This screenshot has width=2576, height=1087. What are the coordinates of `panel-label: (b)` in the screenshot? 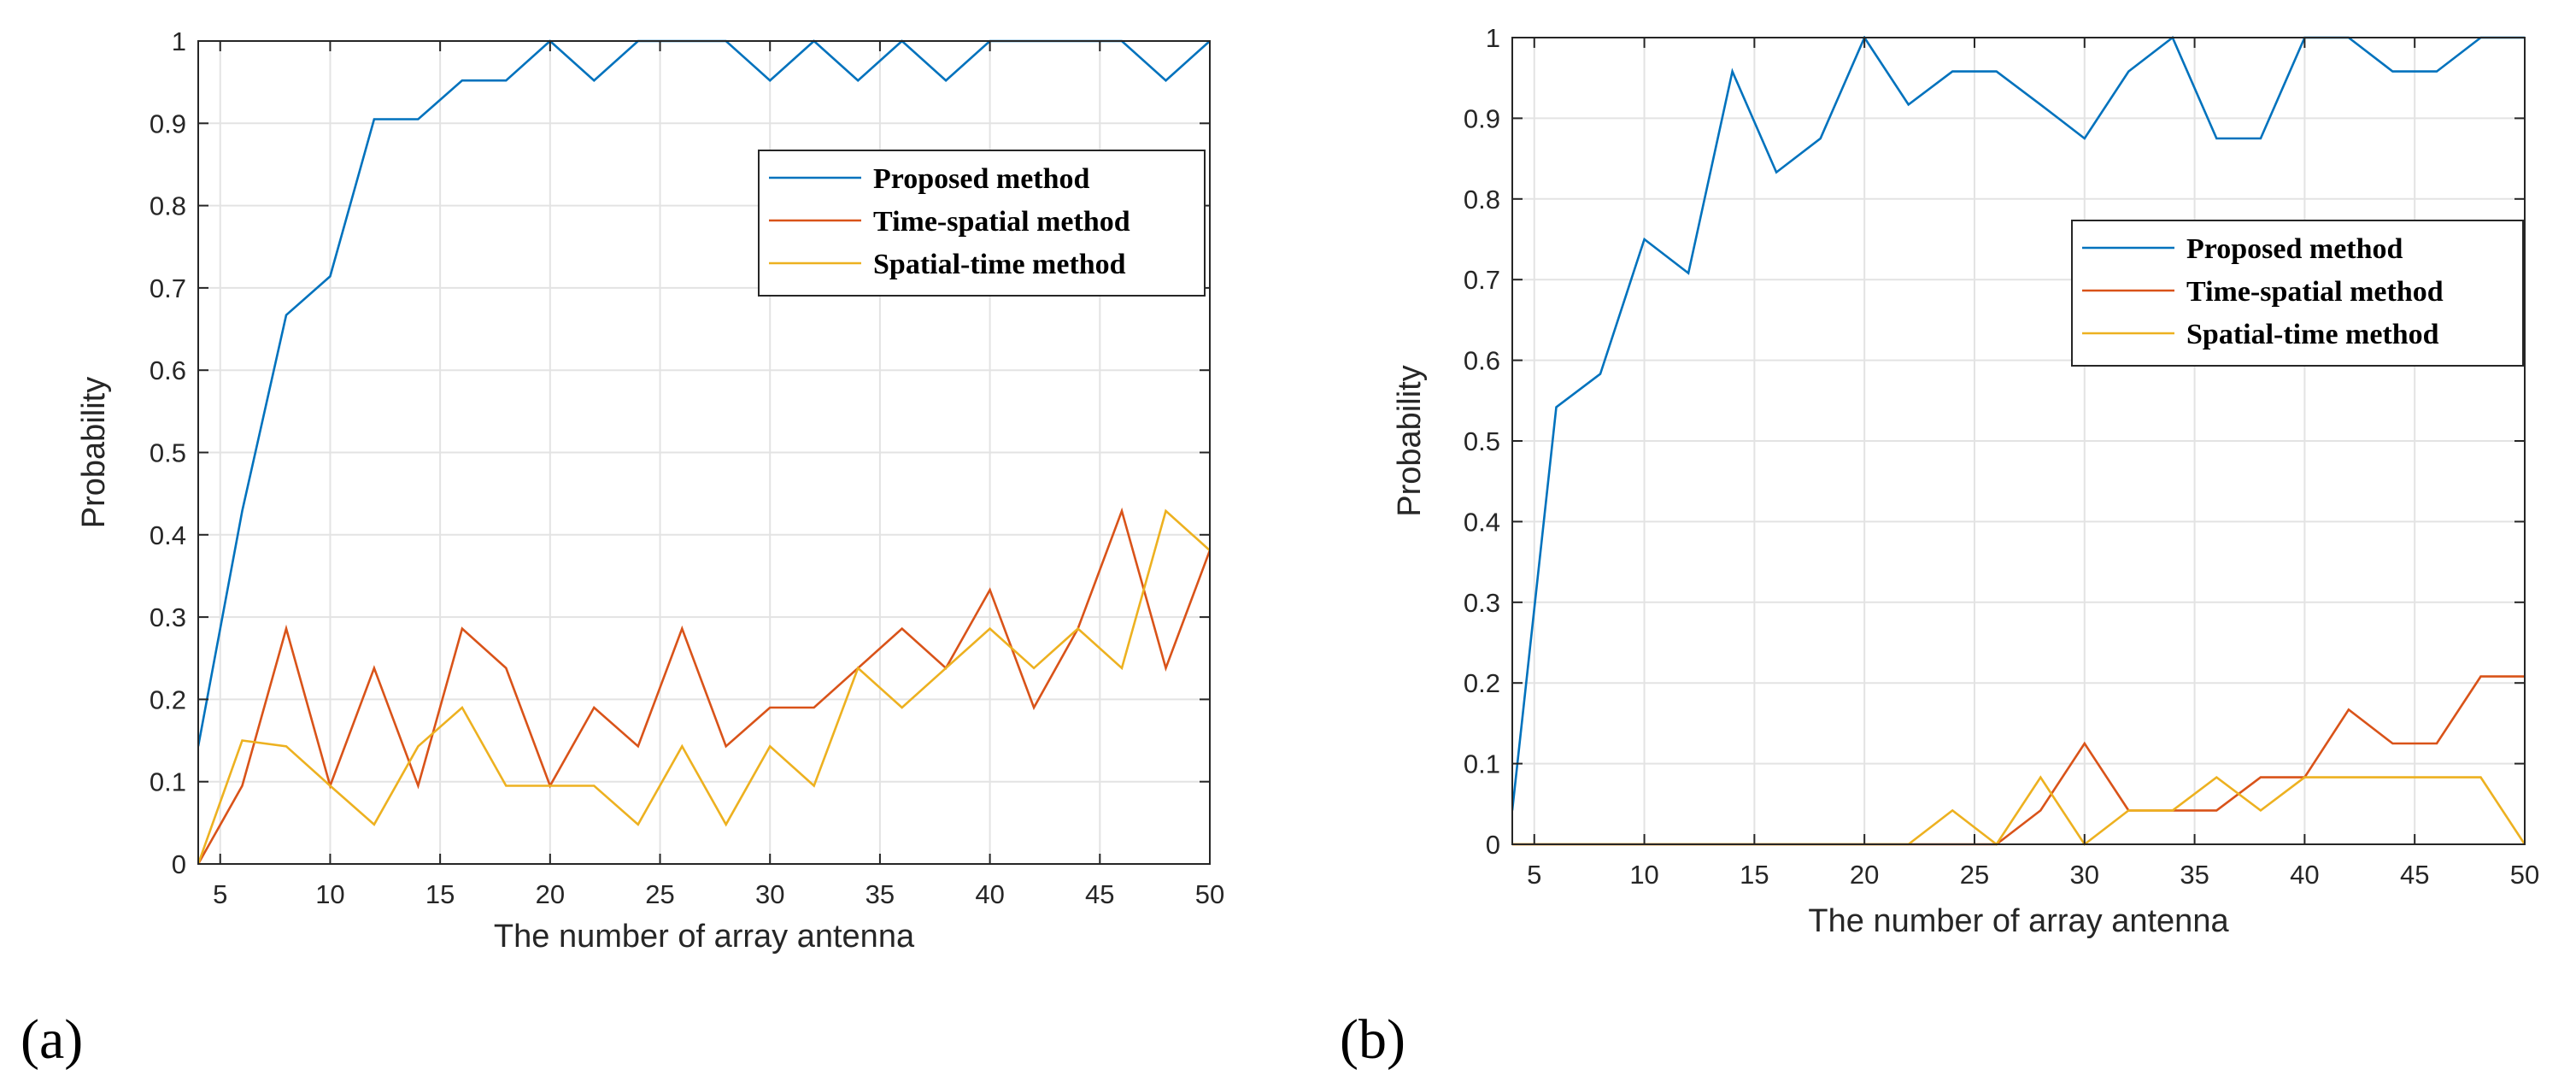 It's located at (1372, 1039).